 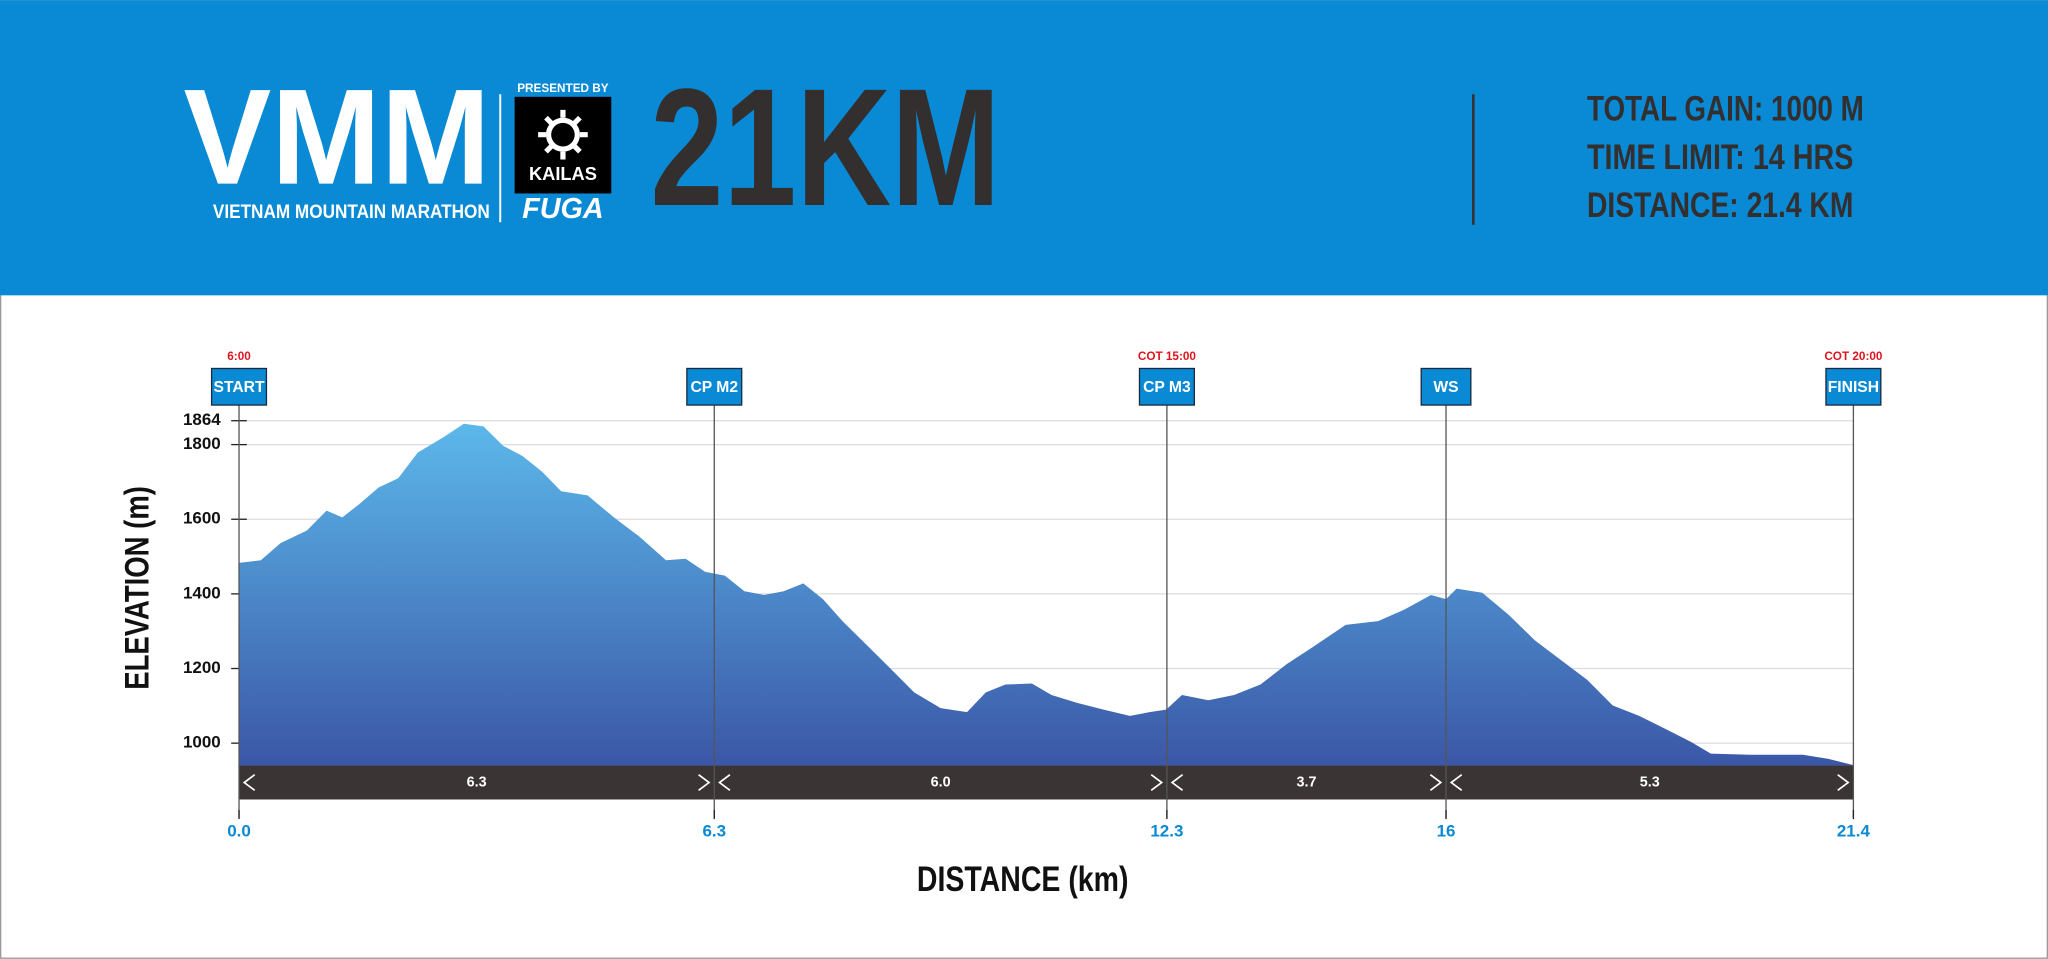 I want to click on y-tick-label: 1864, so click(x=202, y=419).